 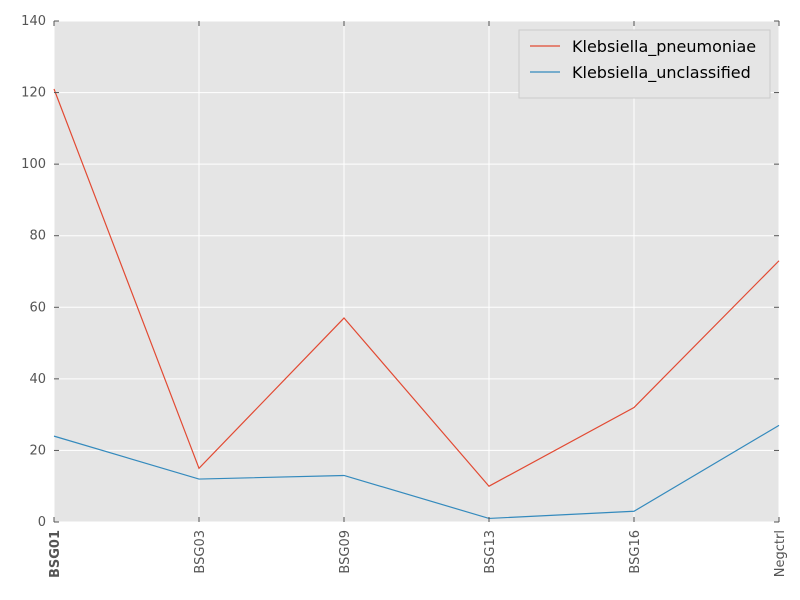 What do you see at coordinates (37, 450) in the screenshot?
I see `y-tick-label: 20` at bounding box center [37, 450].